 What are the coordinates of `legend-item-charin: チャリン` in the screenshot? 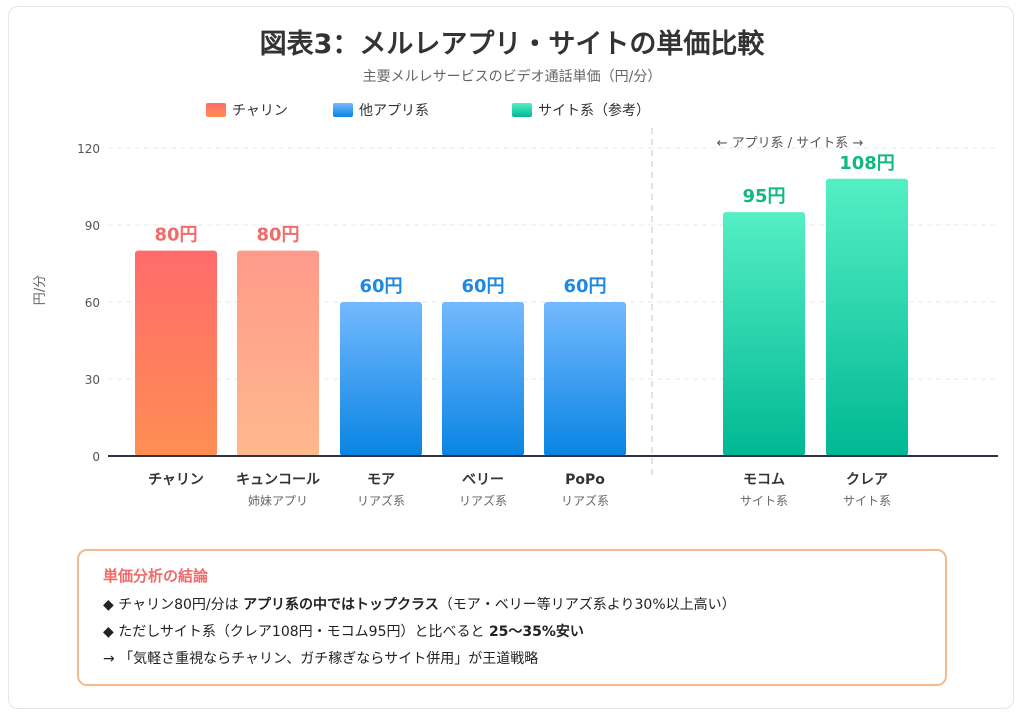 It's located at (247, 110).